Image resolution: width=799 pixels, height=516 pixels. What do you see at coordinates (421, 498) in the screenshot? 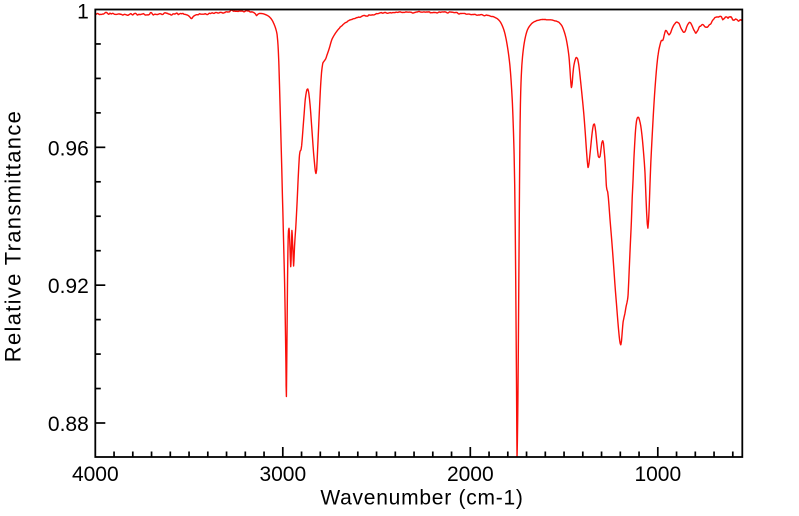
I see `svg-text: Wavenumber (cm-1)` at bounding box center [421, 498].